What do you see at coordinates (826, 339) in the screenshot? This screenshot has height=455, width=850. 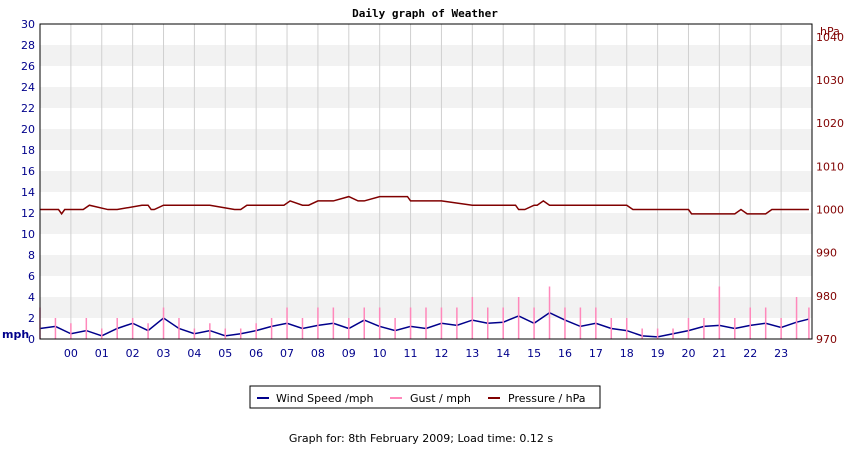 I see `right-tick-label: 970` at bounding box center [826, 339].